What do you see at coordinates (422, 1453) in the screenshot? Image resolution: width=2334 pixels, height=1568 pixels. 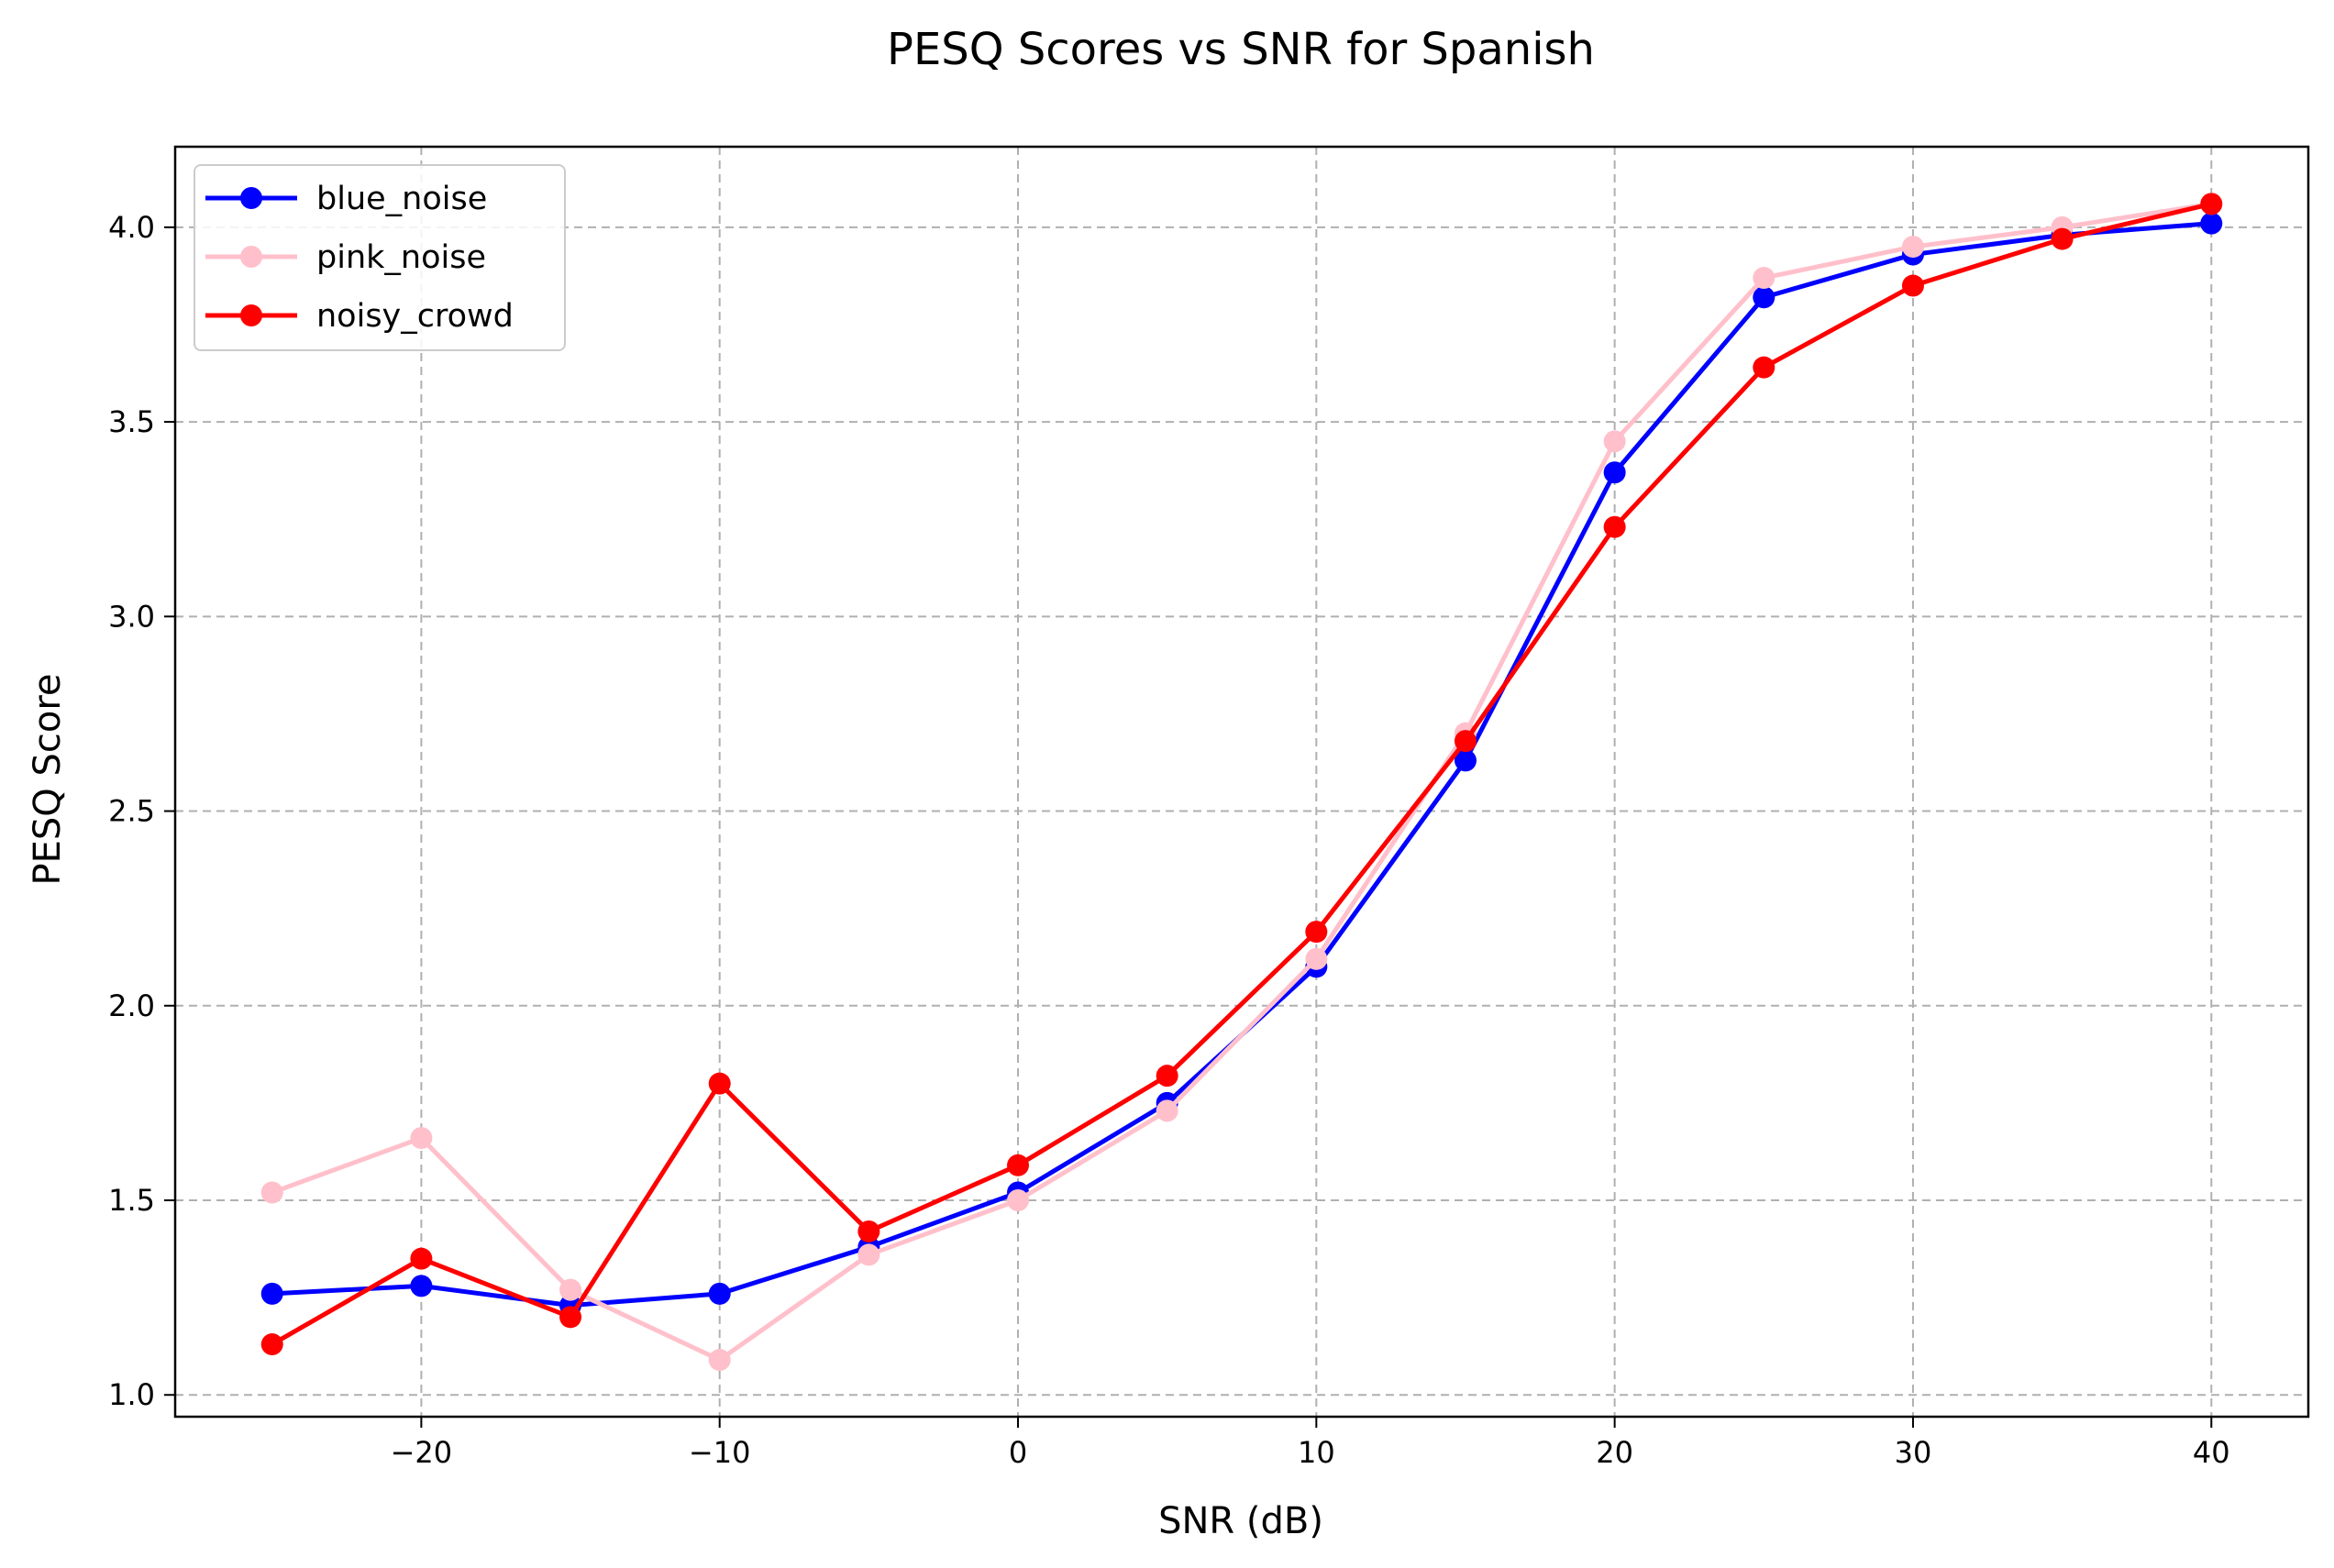 I see `x-tick-label: −20` at bounding box center [422, 1453].